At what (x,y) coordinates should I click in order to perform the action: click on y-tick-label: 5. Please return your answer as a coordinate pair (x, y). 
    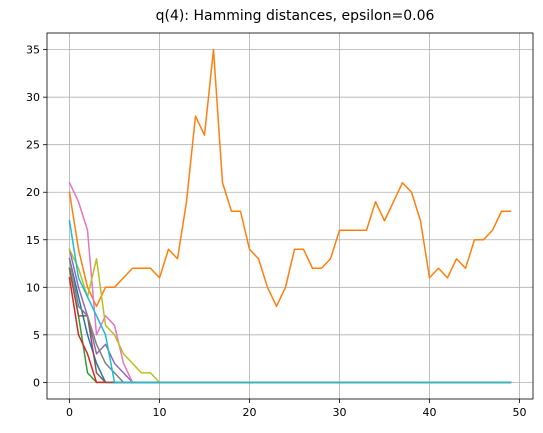
    Looking at the image, I should click on (36, 335).